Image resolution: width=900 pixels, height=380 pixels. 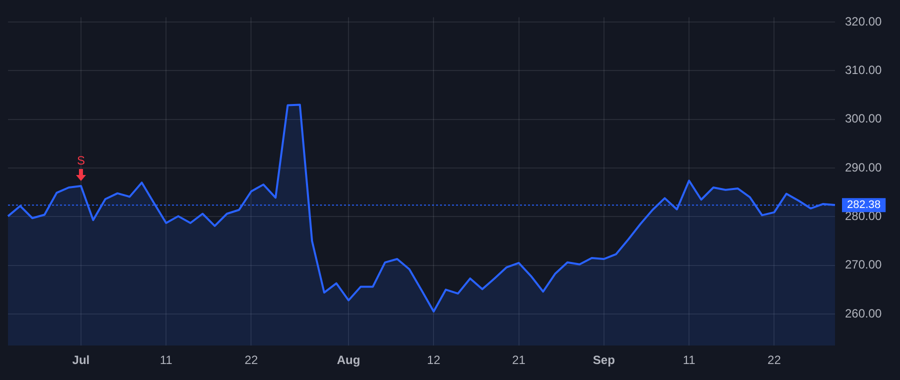 I want to click on y-tick-label: 290.00, so click(x=863, y=167).